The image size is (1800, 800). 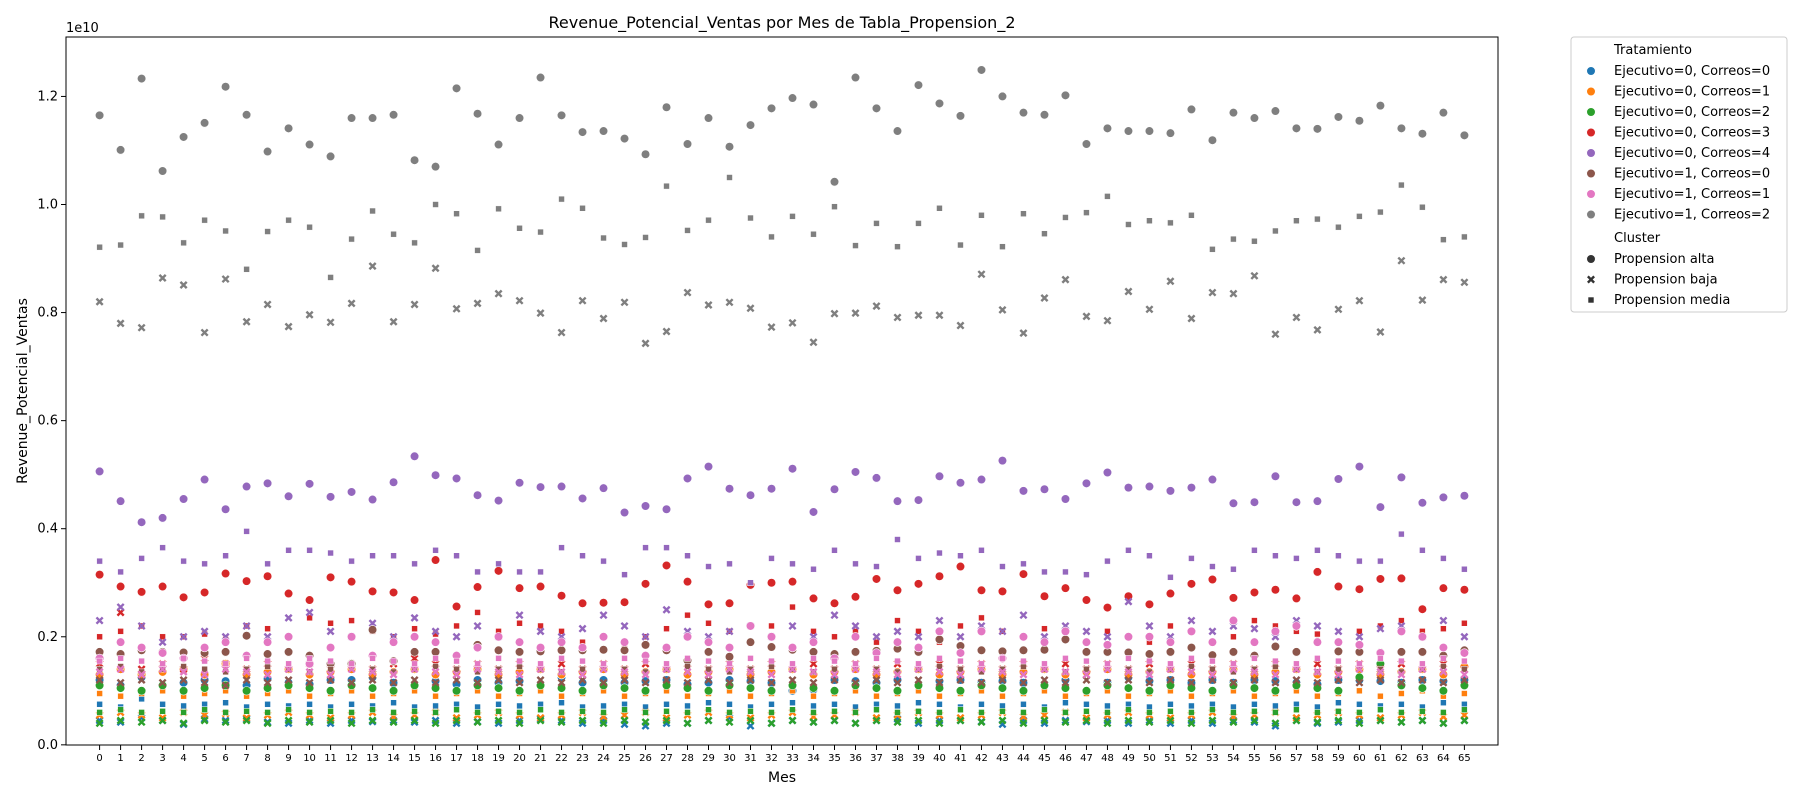 I want to click on legend-hue-label: Ejecutivo=0, Correos=0, so click(x=1692, y=71).